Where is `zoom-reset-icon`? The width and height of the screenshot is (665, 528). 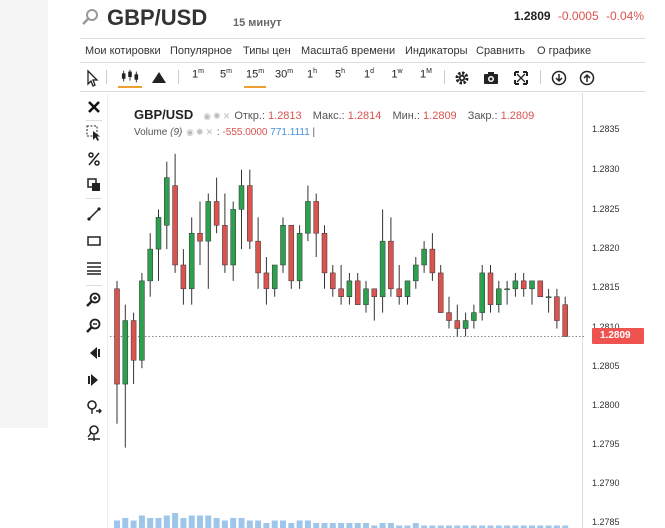
zoom-reset-icon is located at coordinates (94, 407).